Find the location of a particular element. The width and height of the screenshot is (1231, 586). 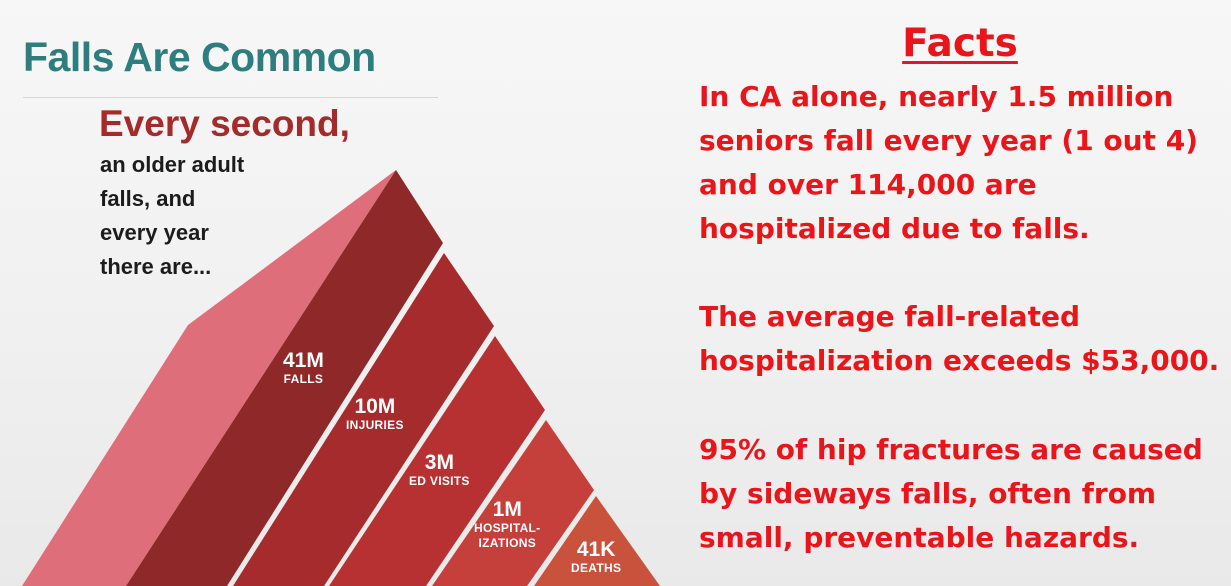

tier-caption: DEATHS is located at coordinates (596, 568).